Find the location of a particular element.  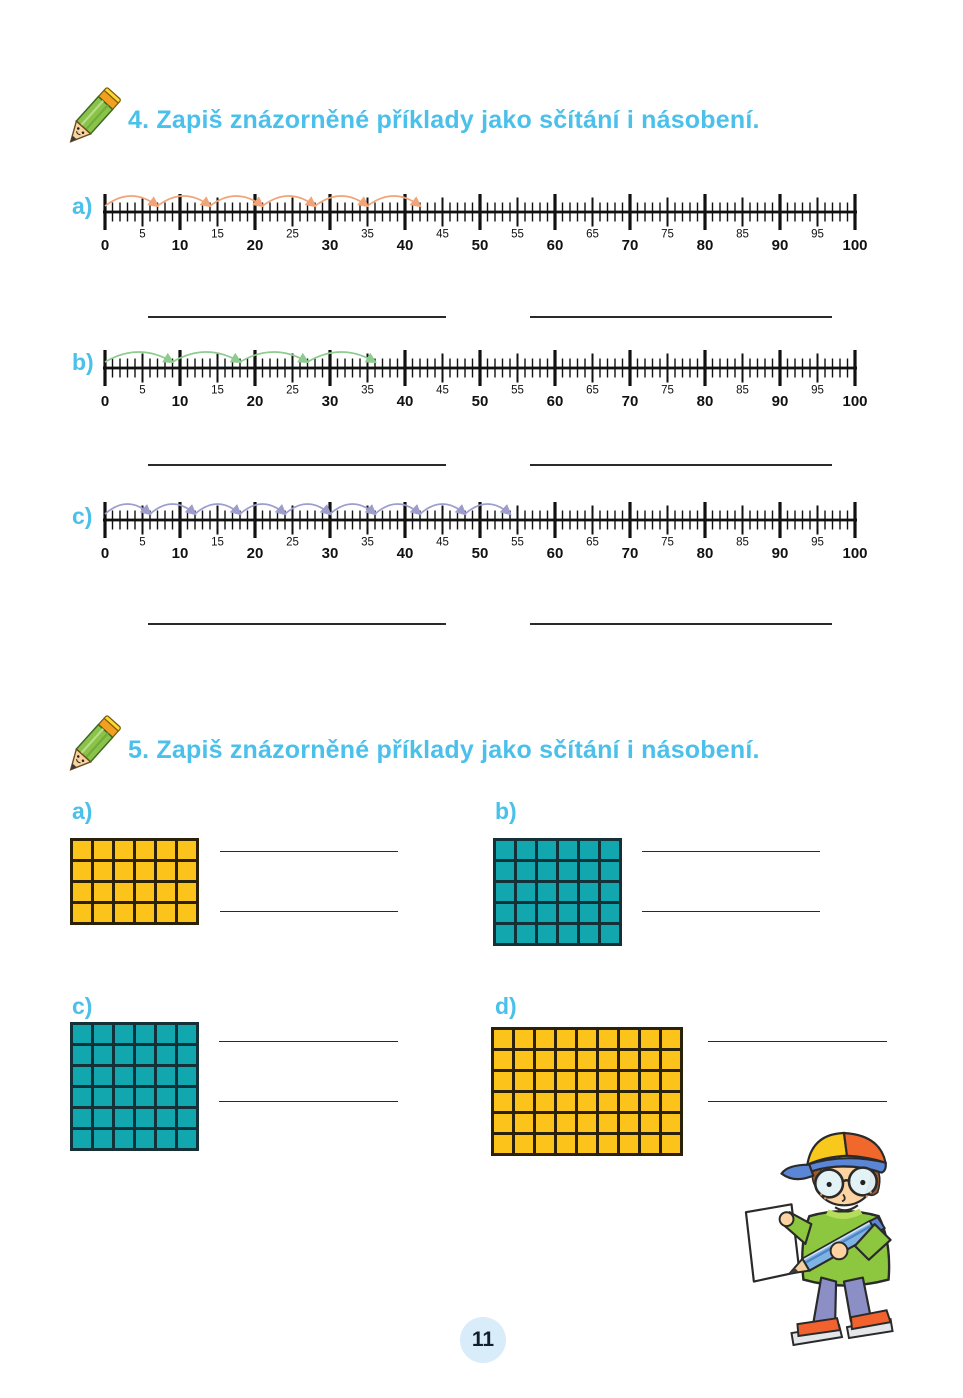

tick-label: 15 is located at coordinates (217, 543).